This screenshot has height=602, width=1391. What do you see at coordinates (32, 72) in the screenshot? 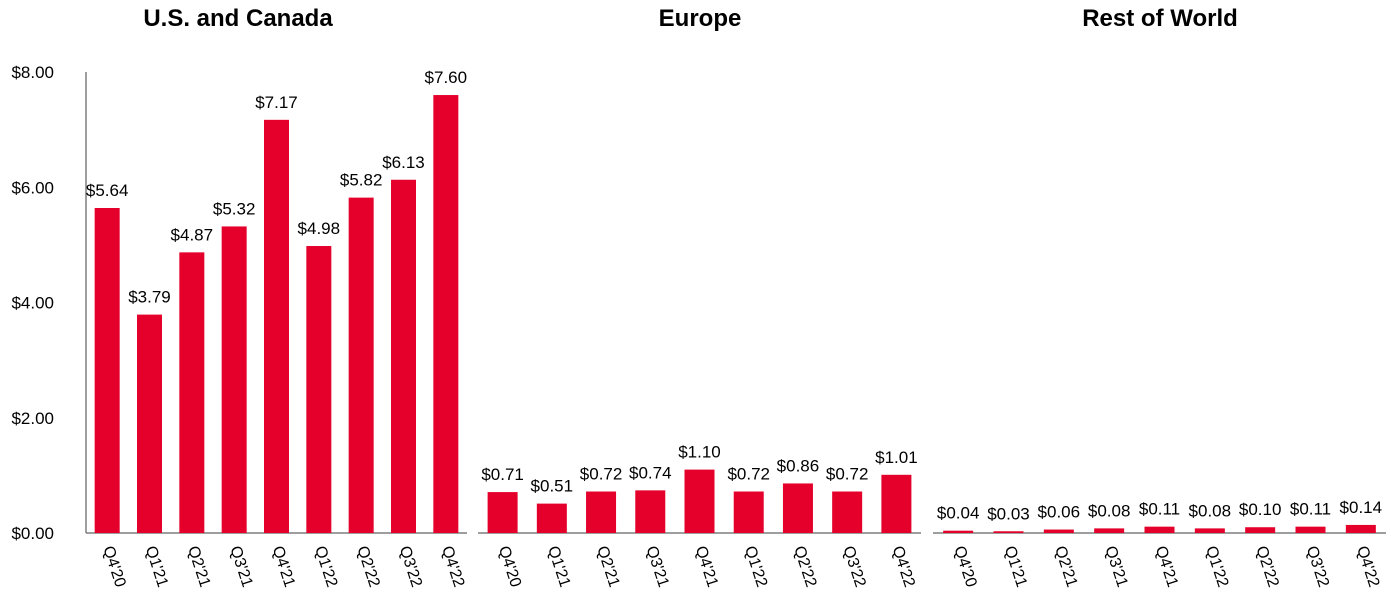
I see `y-tick-label: $8.00` at bounding box center [32, 72].